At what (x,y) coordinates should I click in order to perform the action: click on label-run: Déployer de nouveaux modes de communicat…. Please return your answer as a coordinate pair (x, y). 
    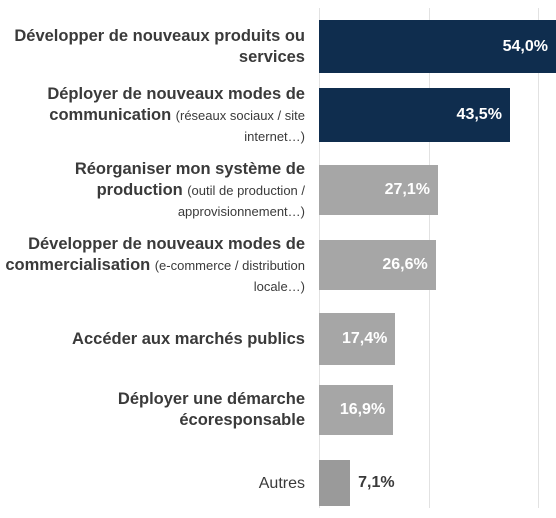
    Looking at the image, I should click on (176, 104).